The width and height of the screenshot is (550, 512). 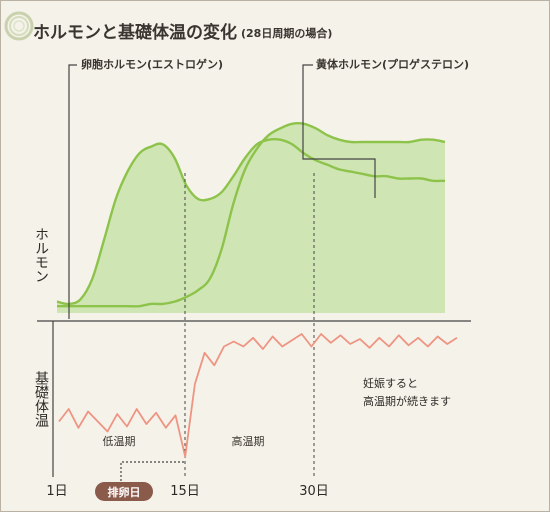 I want to click on temperature-axis-label: 基礎体温, so click(x=41, y=398).